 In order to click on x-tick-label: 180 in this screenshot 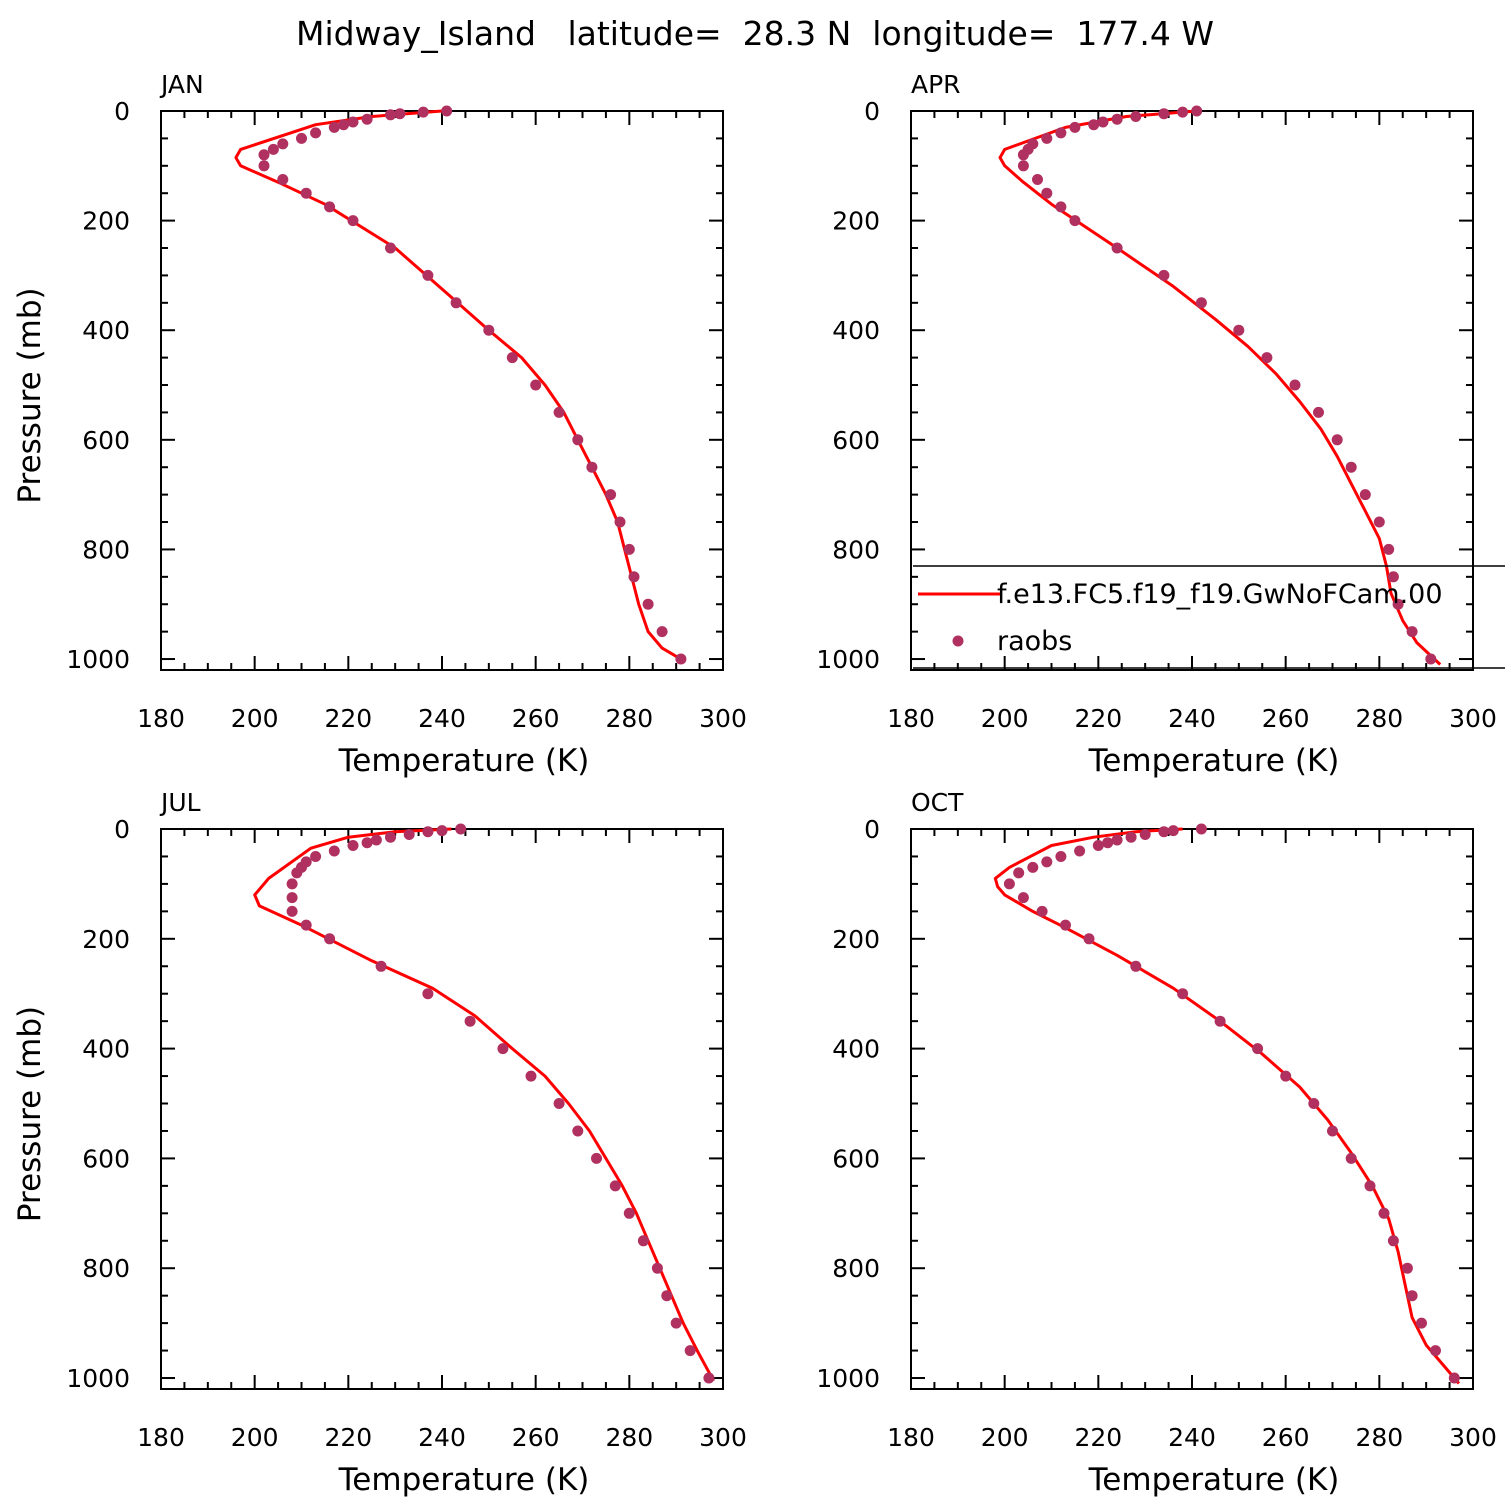, I will do `click(911, 718)`.